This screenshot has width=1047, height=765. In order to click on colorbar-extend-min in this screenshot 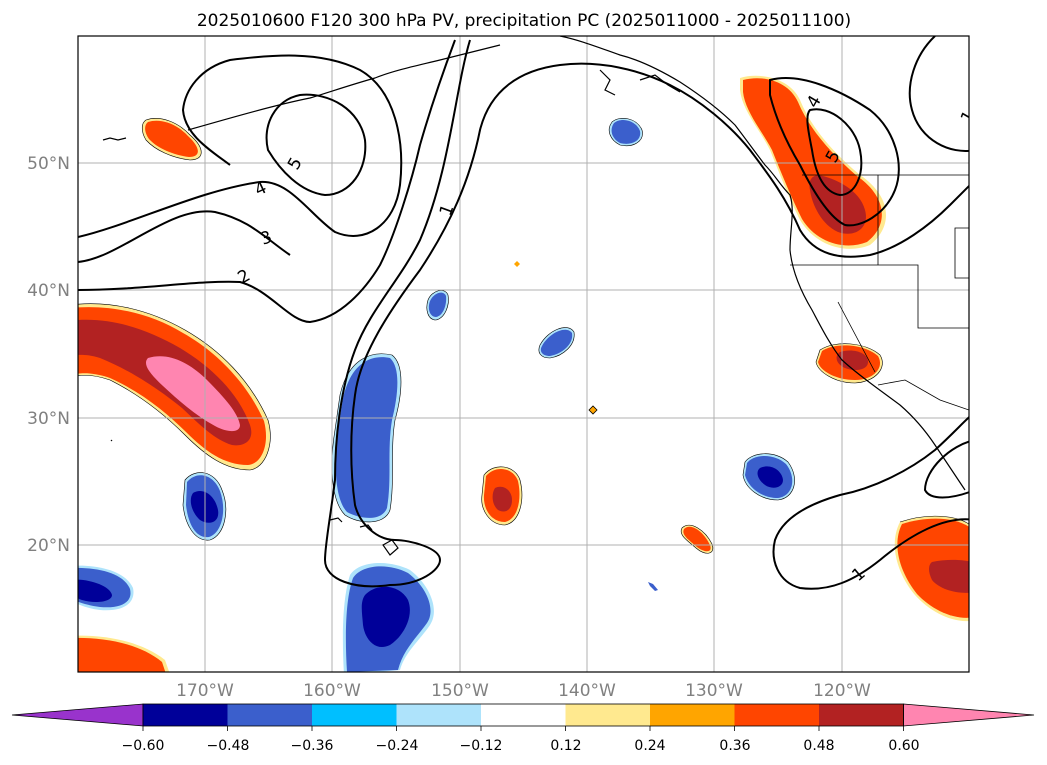, I will do `click(77, 715)`.